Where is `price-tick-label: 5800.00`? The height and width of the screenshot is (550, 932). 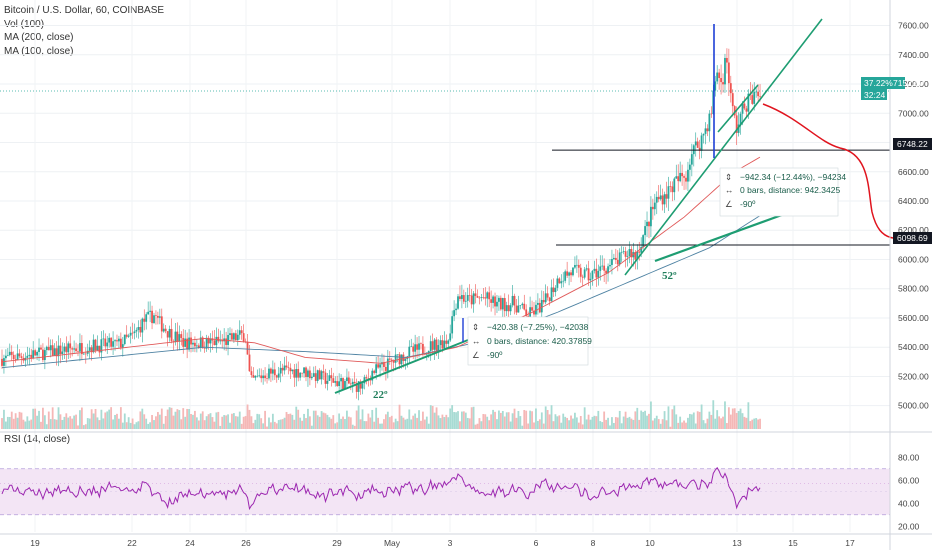 price-tick-label: 5800.00 is located at coordinates (913, 289).